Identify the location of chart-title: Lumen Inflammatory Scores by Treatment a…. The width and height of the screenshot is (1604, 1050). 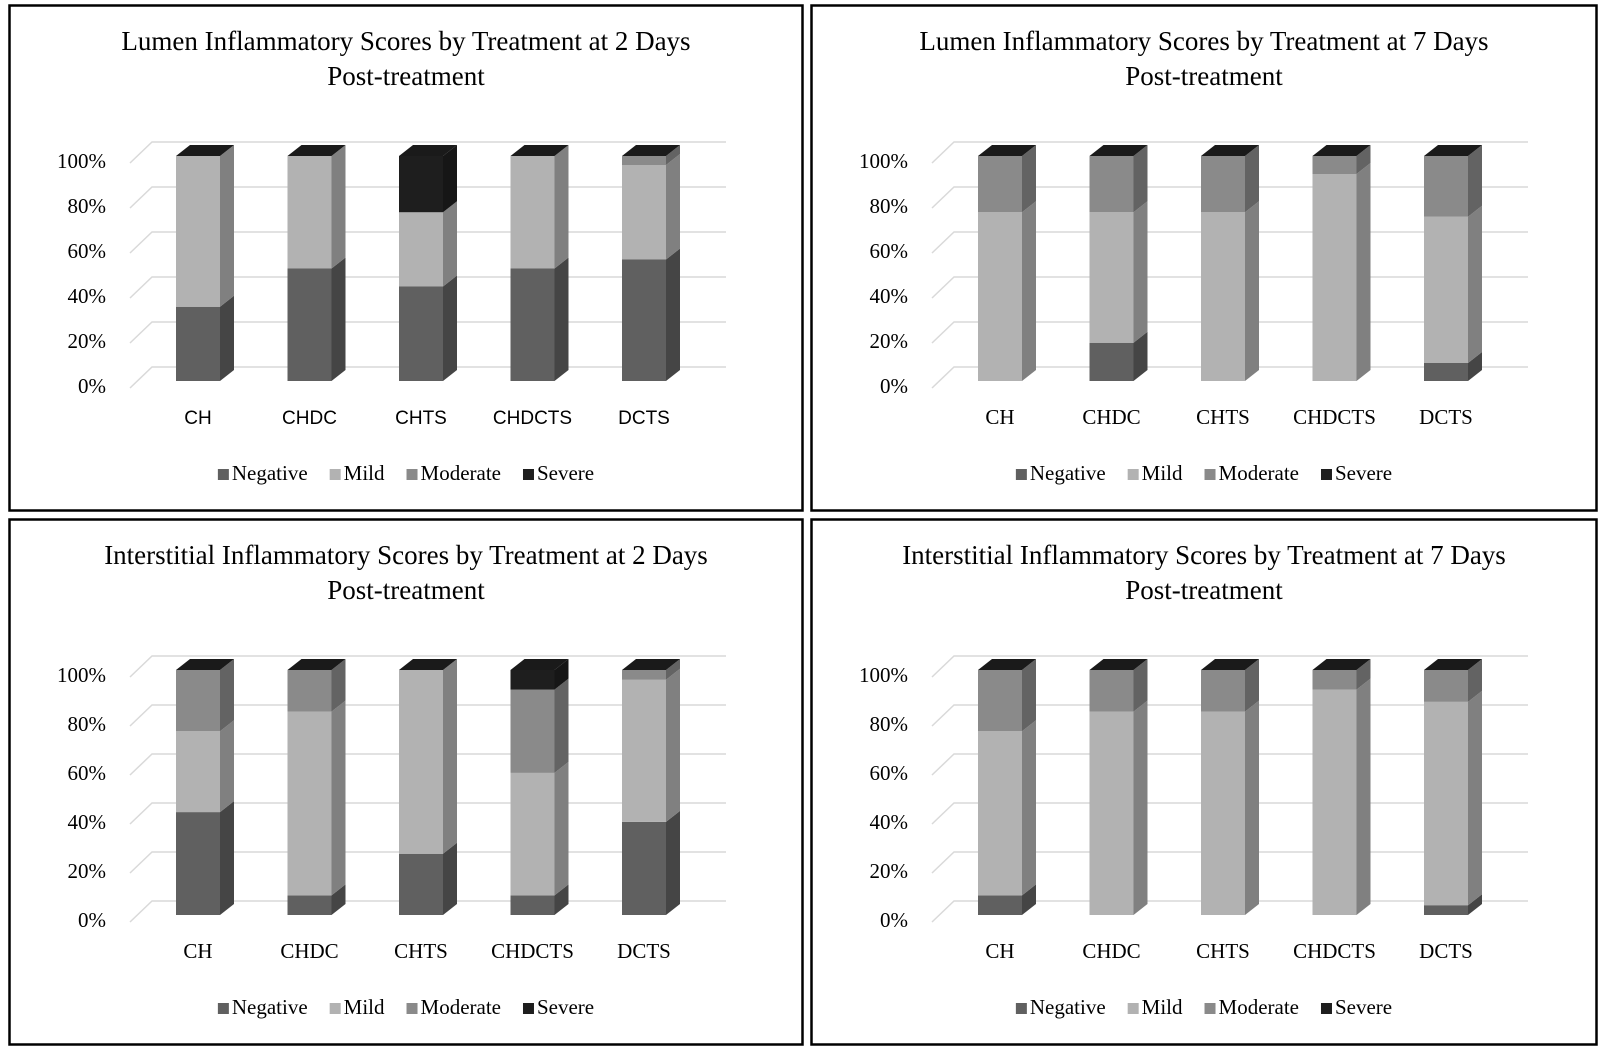
(406, 58).